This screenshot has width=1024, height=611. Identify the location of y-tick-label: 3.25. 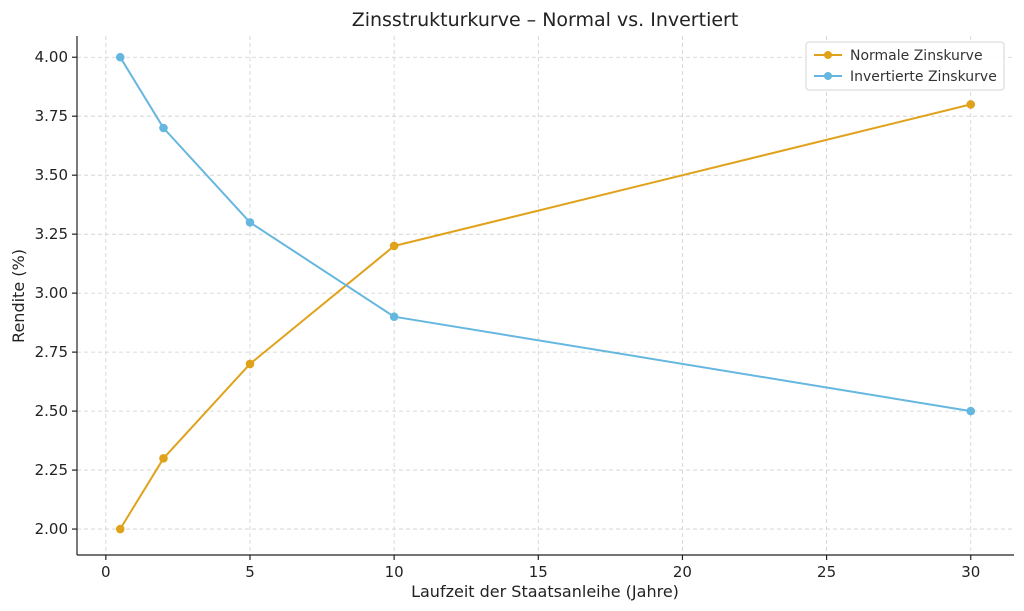
(51, 234).